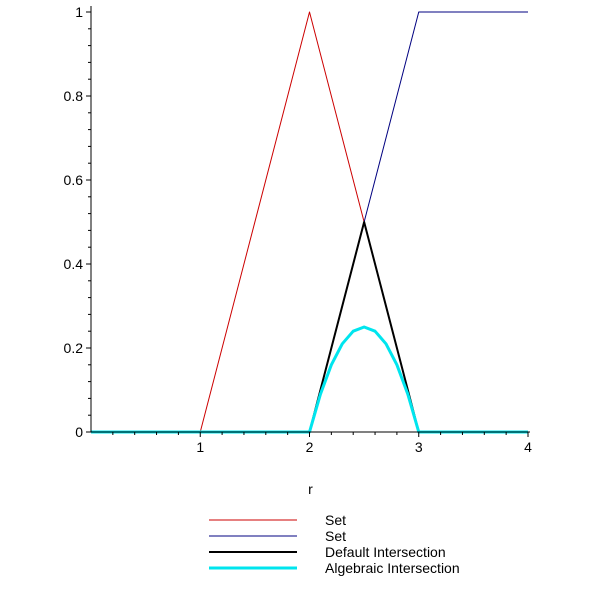 This screenshot has height=597, width=597. Describe the element at coordinates (79, 432) in the screenshot. I see `y-tick-label: 0` at that location.